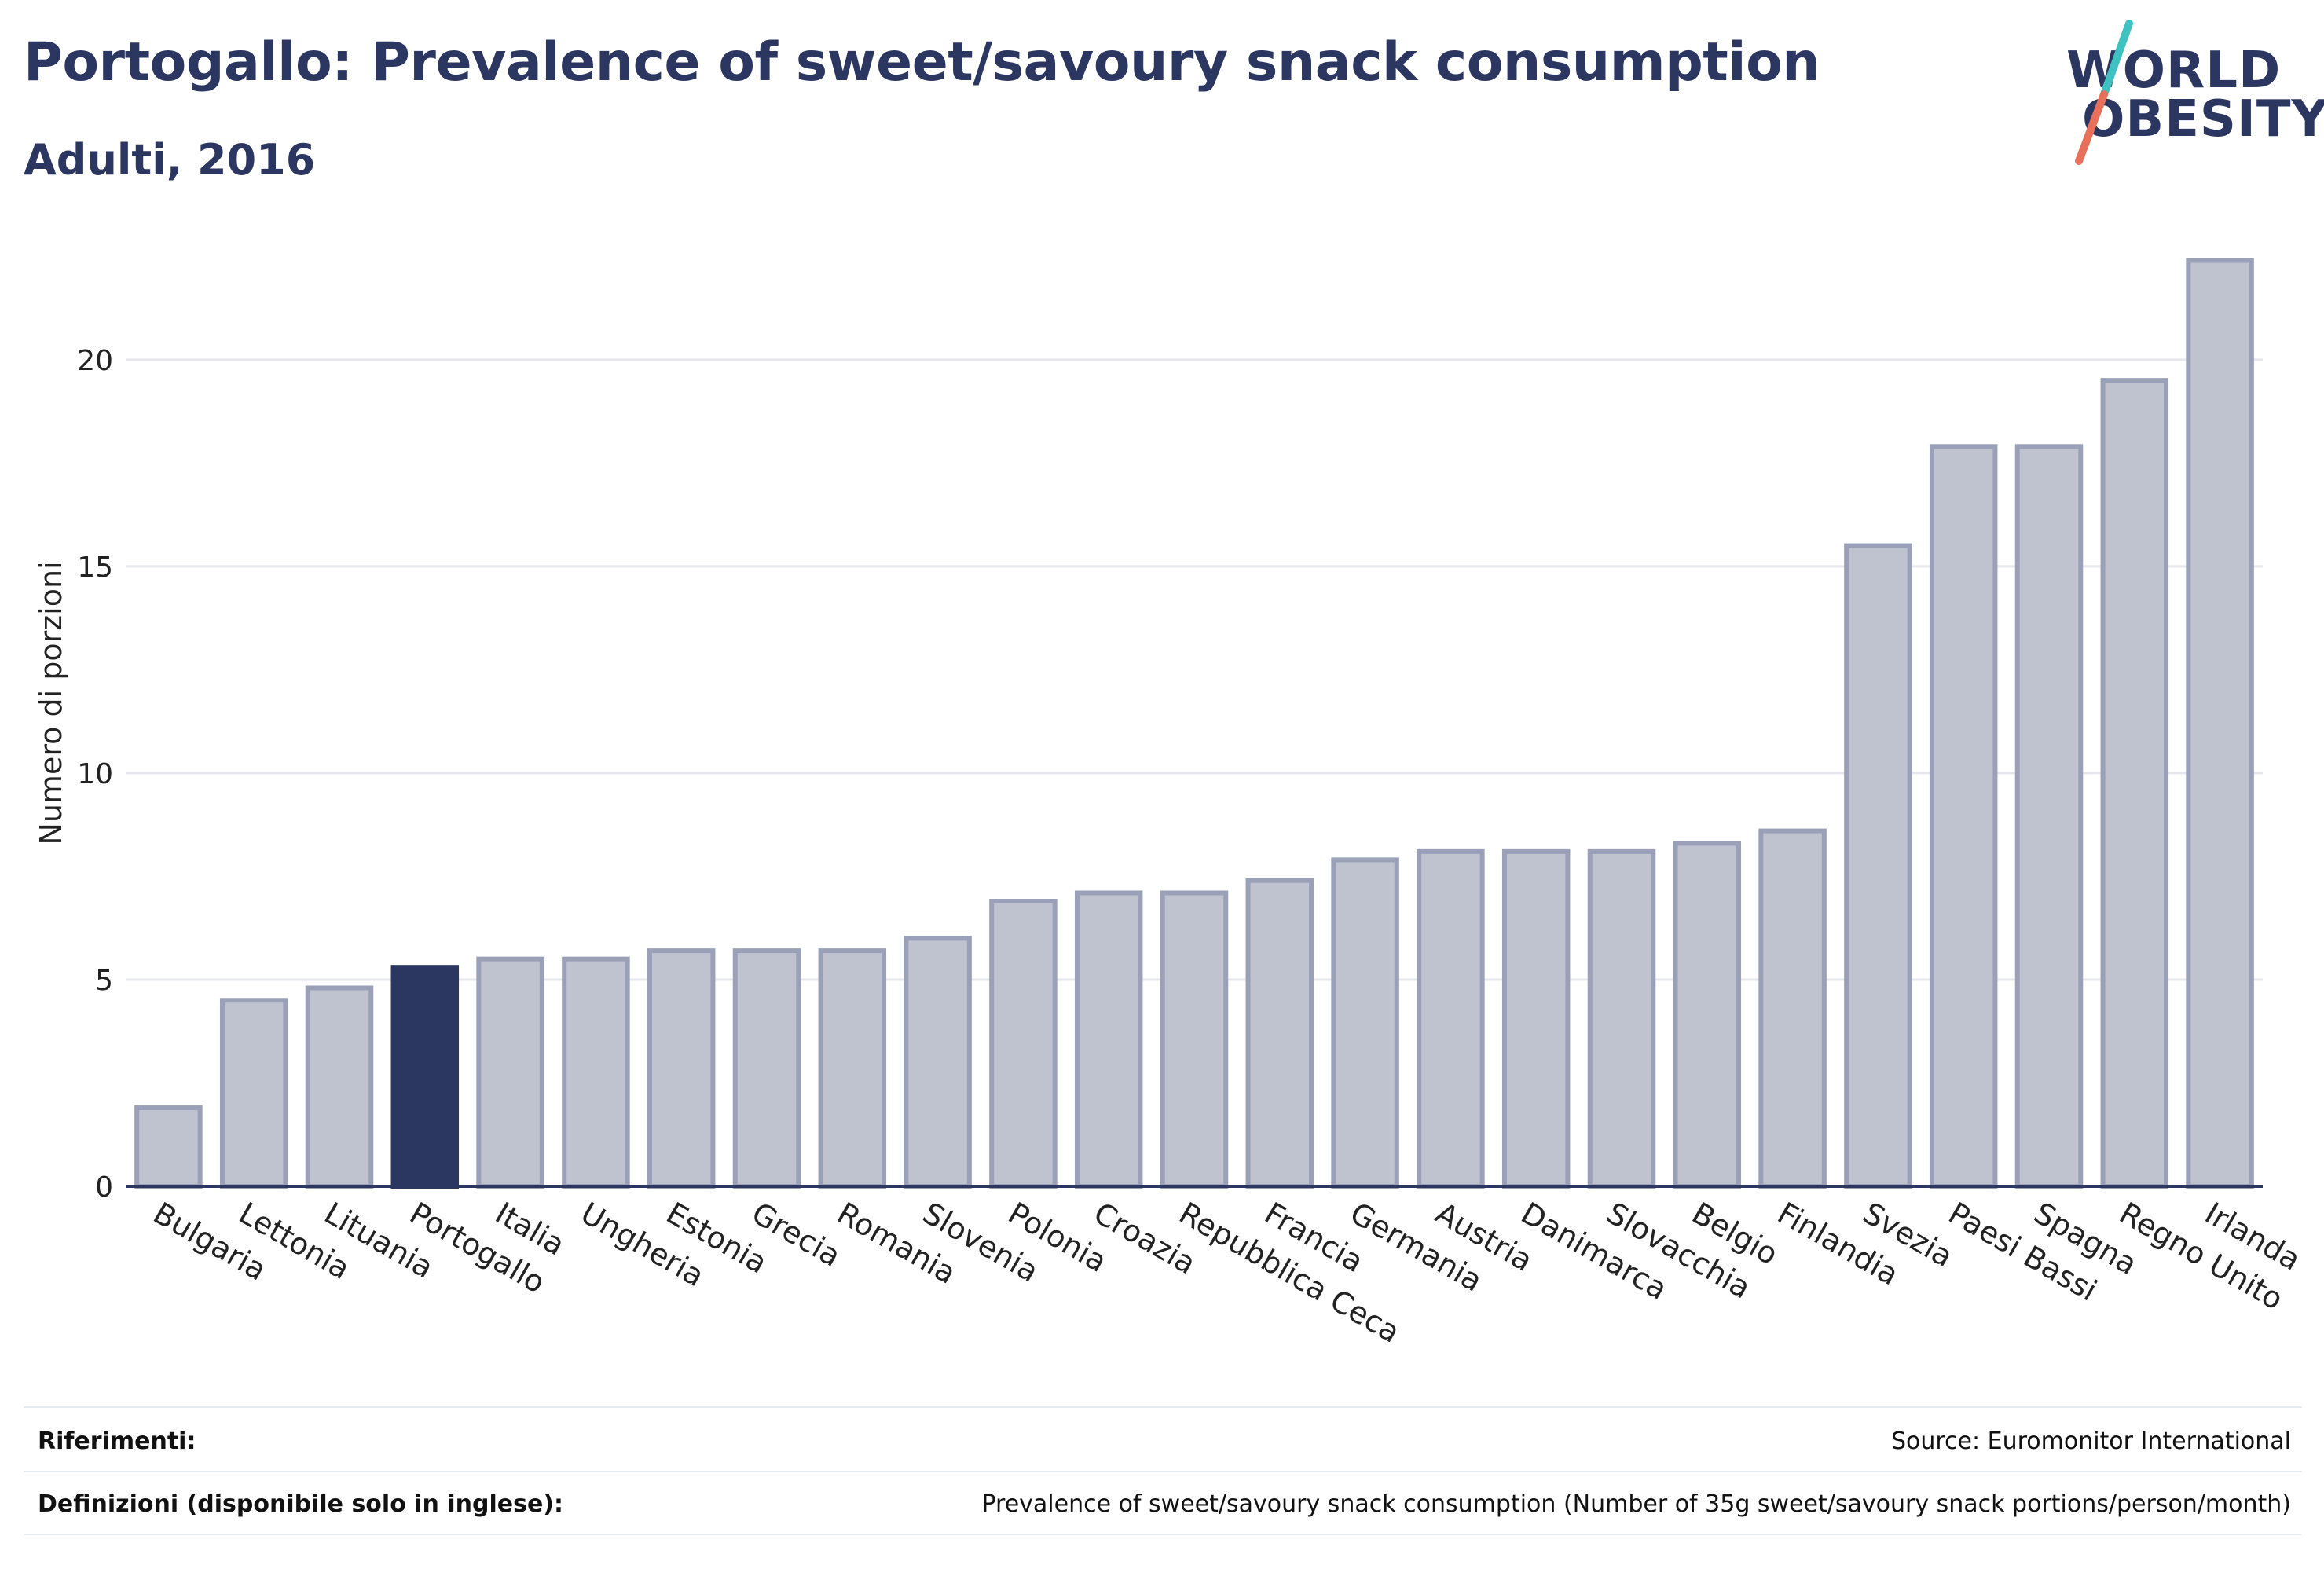 This screenshot has height=1576, width=2324. I want to click on y-tick-label: 5, so click(104, 981).